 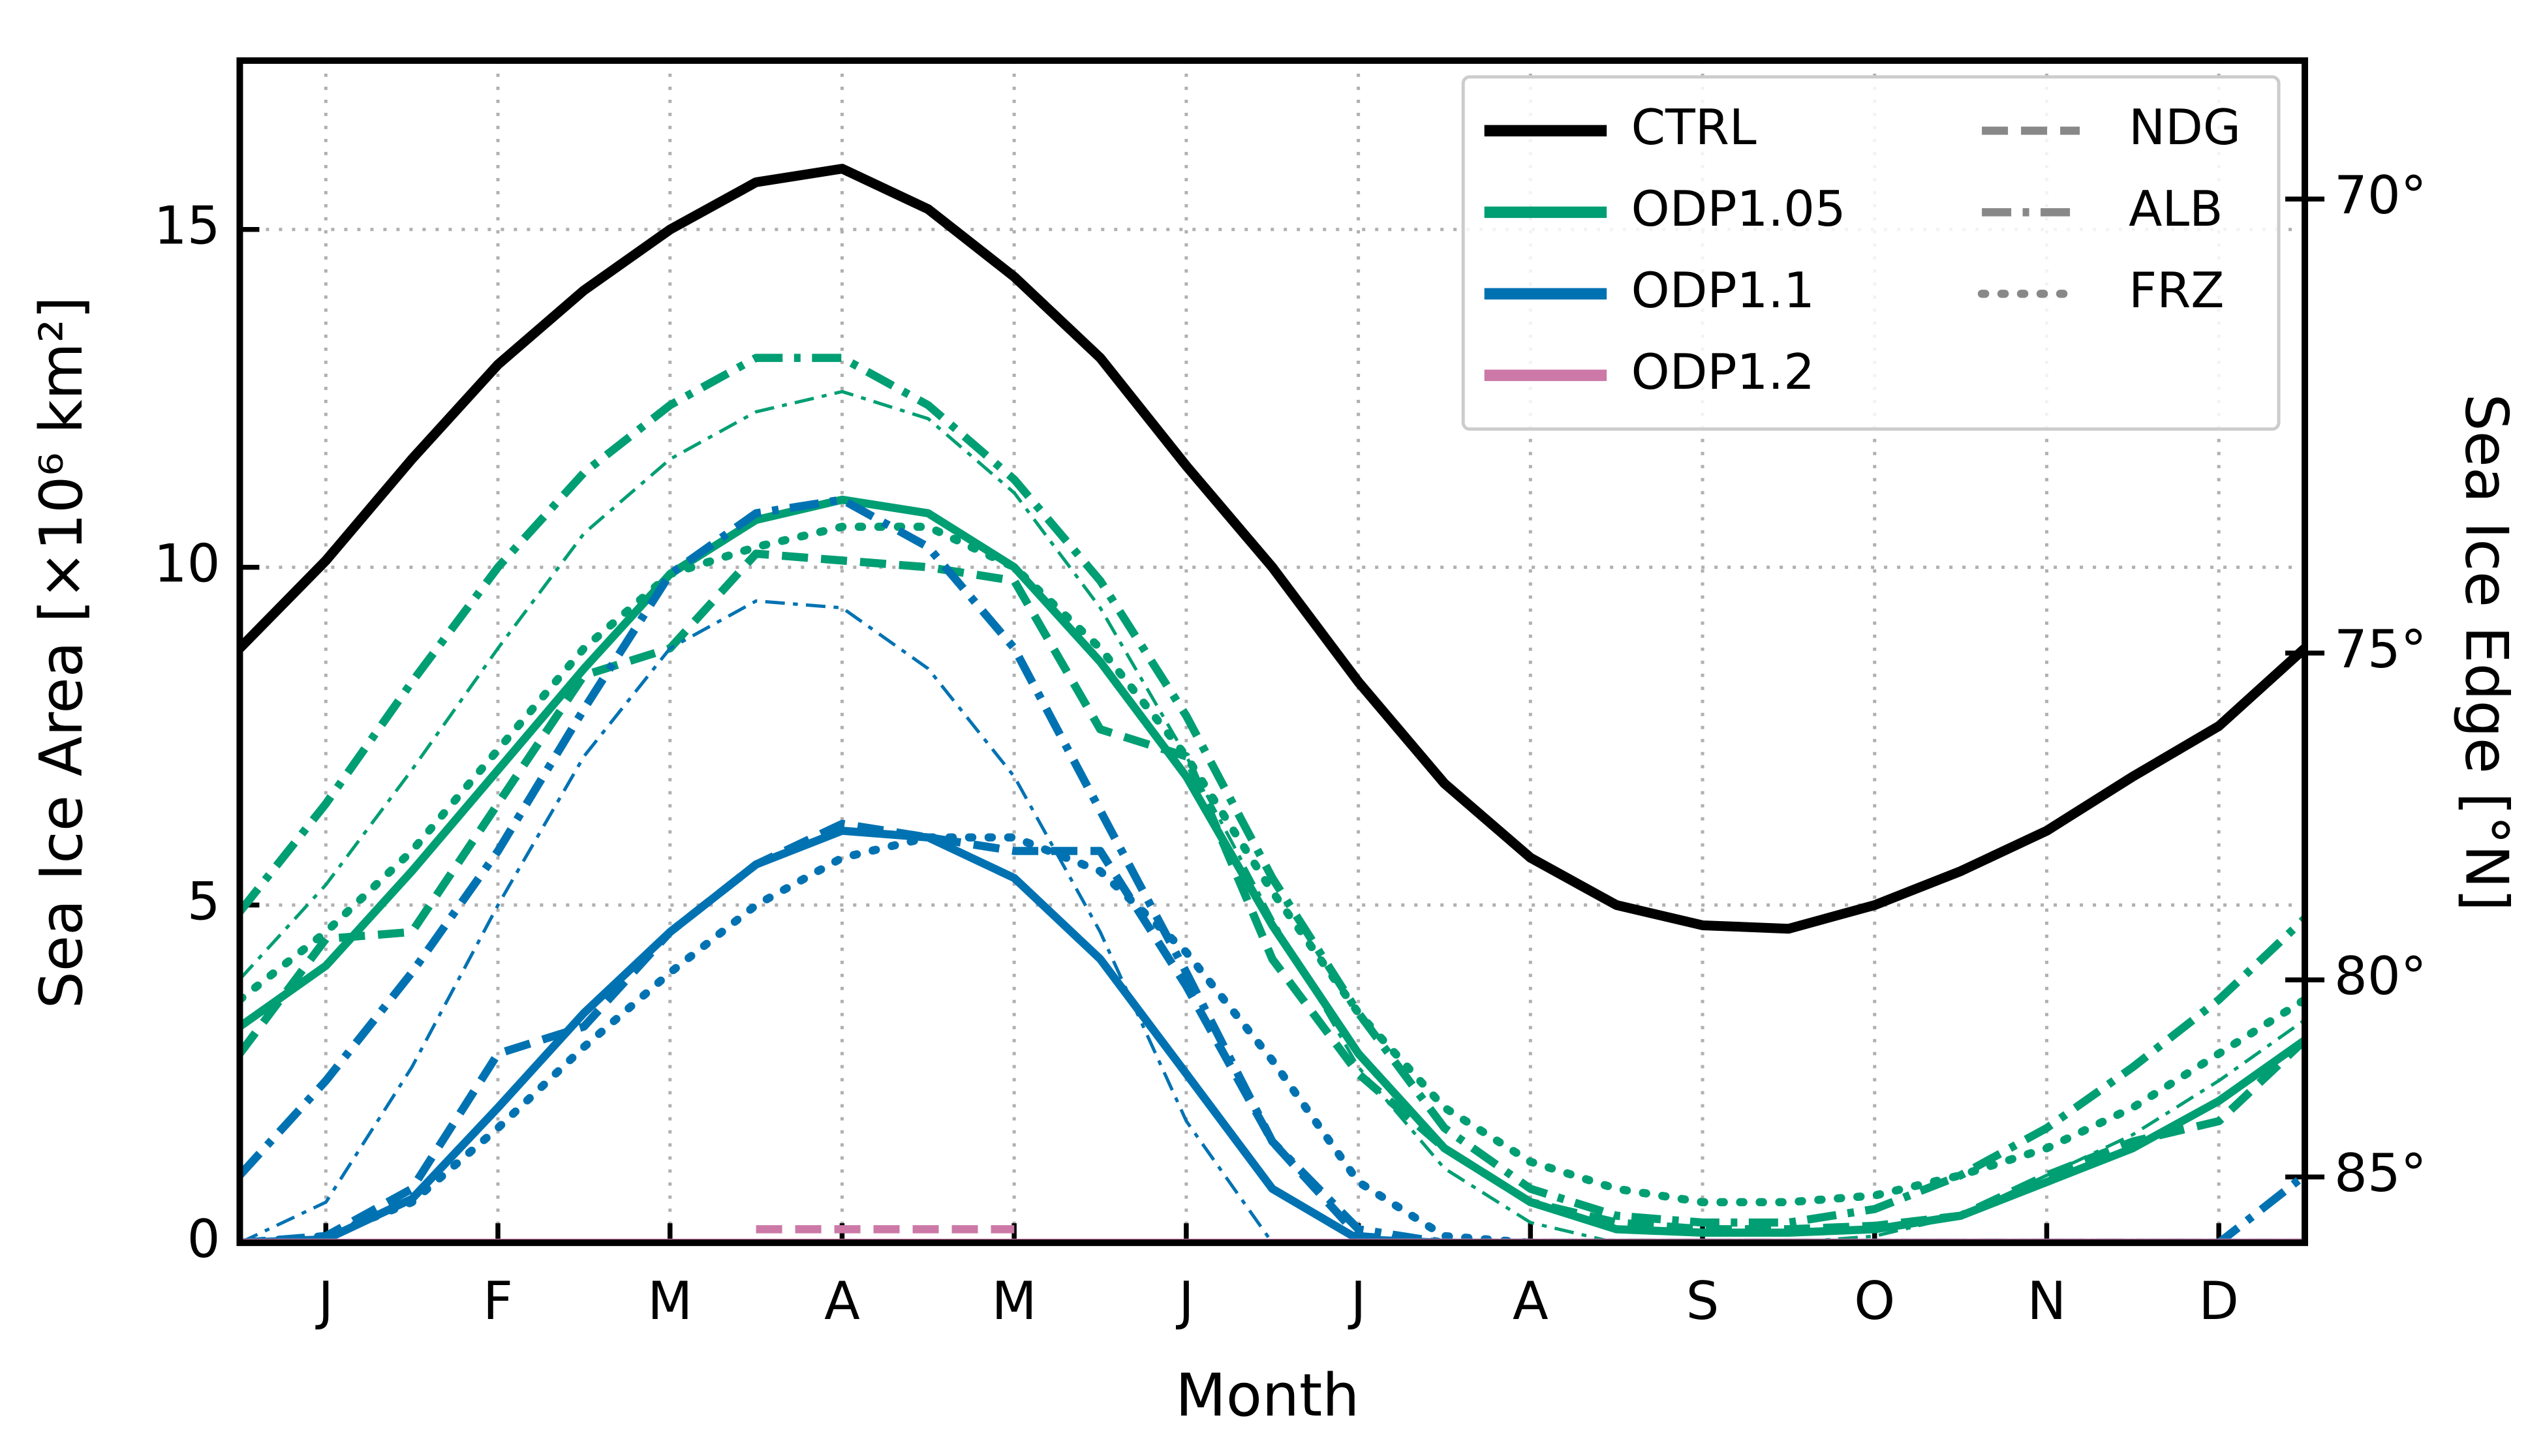 I want to click on x-axis-label: Month, so click(x=1267, y=1395).